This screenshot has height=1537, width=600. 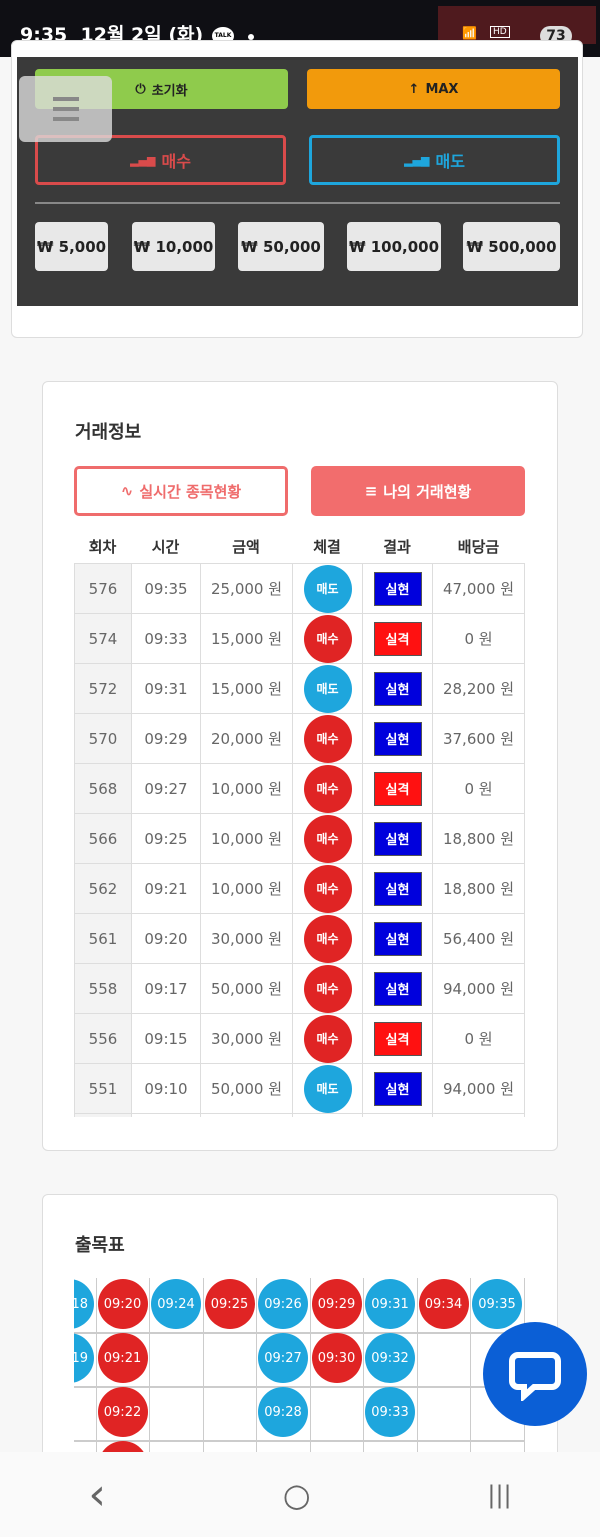 I want to click on cell-time: 09:20, so click(x=165, y=938).